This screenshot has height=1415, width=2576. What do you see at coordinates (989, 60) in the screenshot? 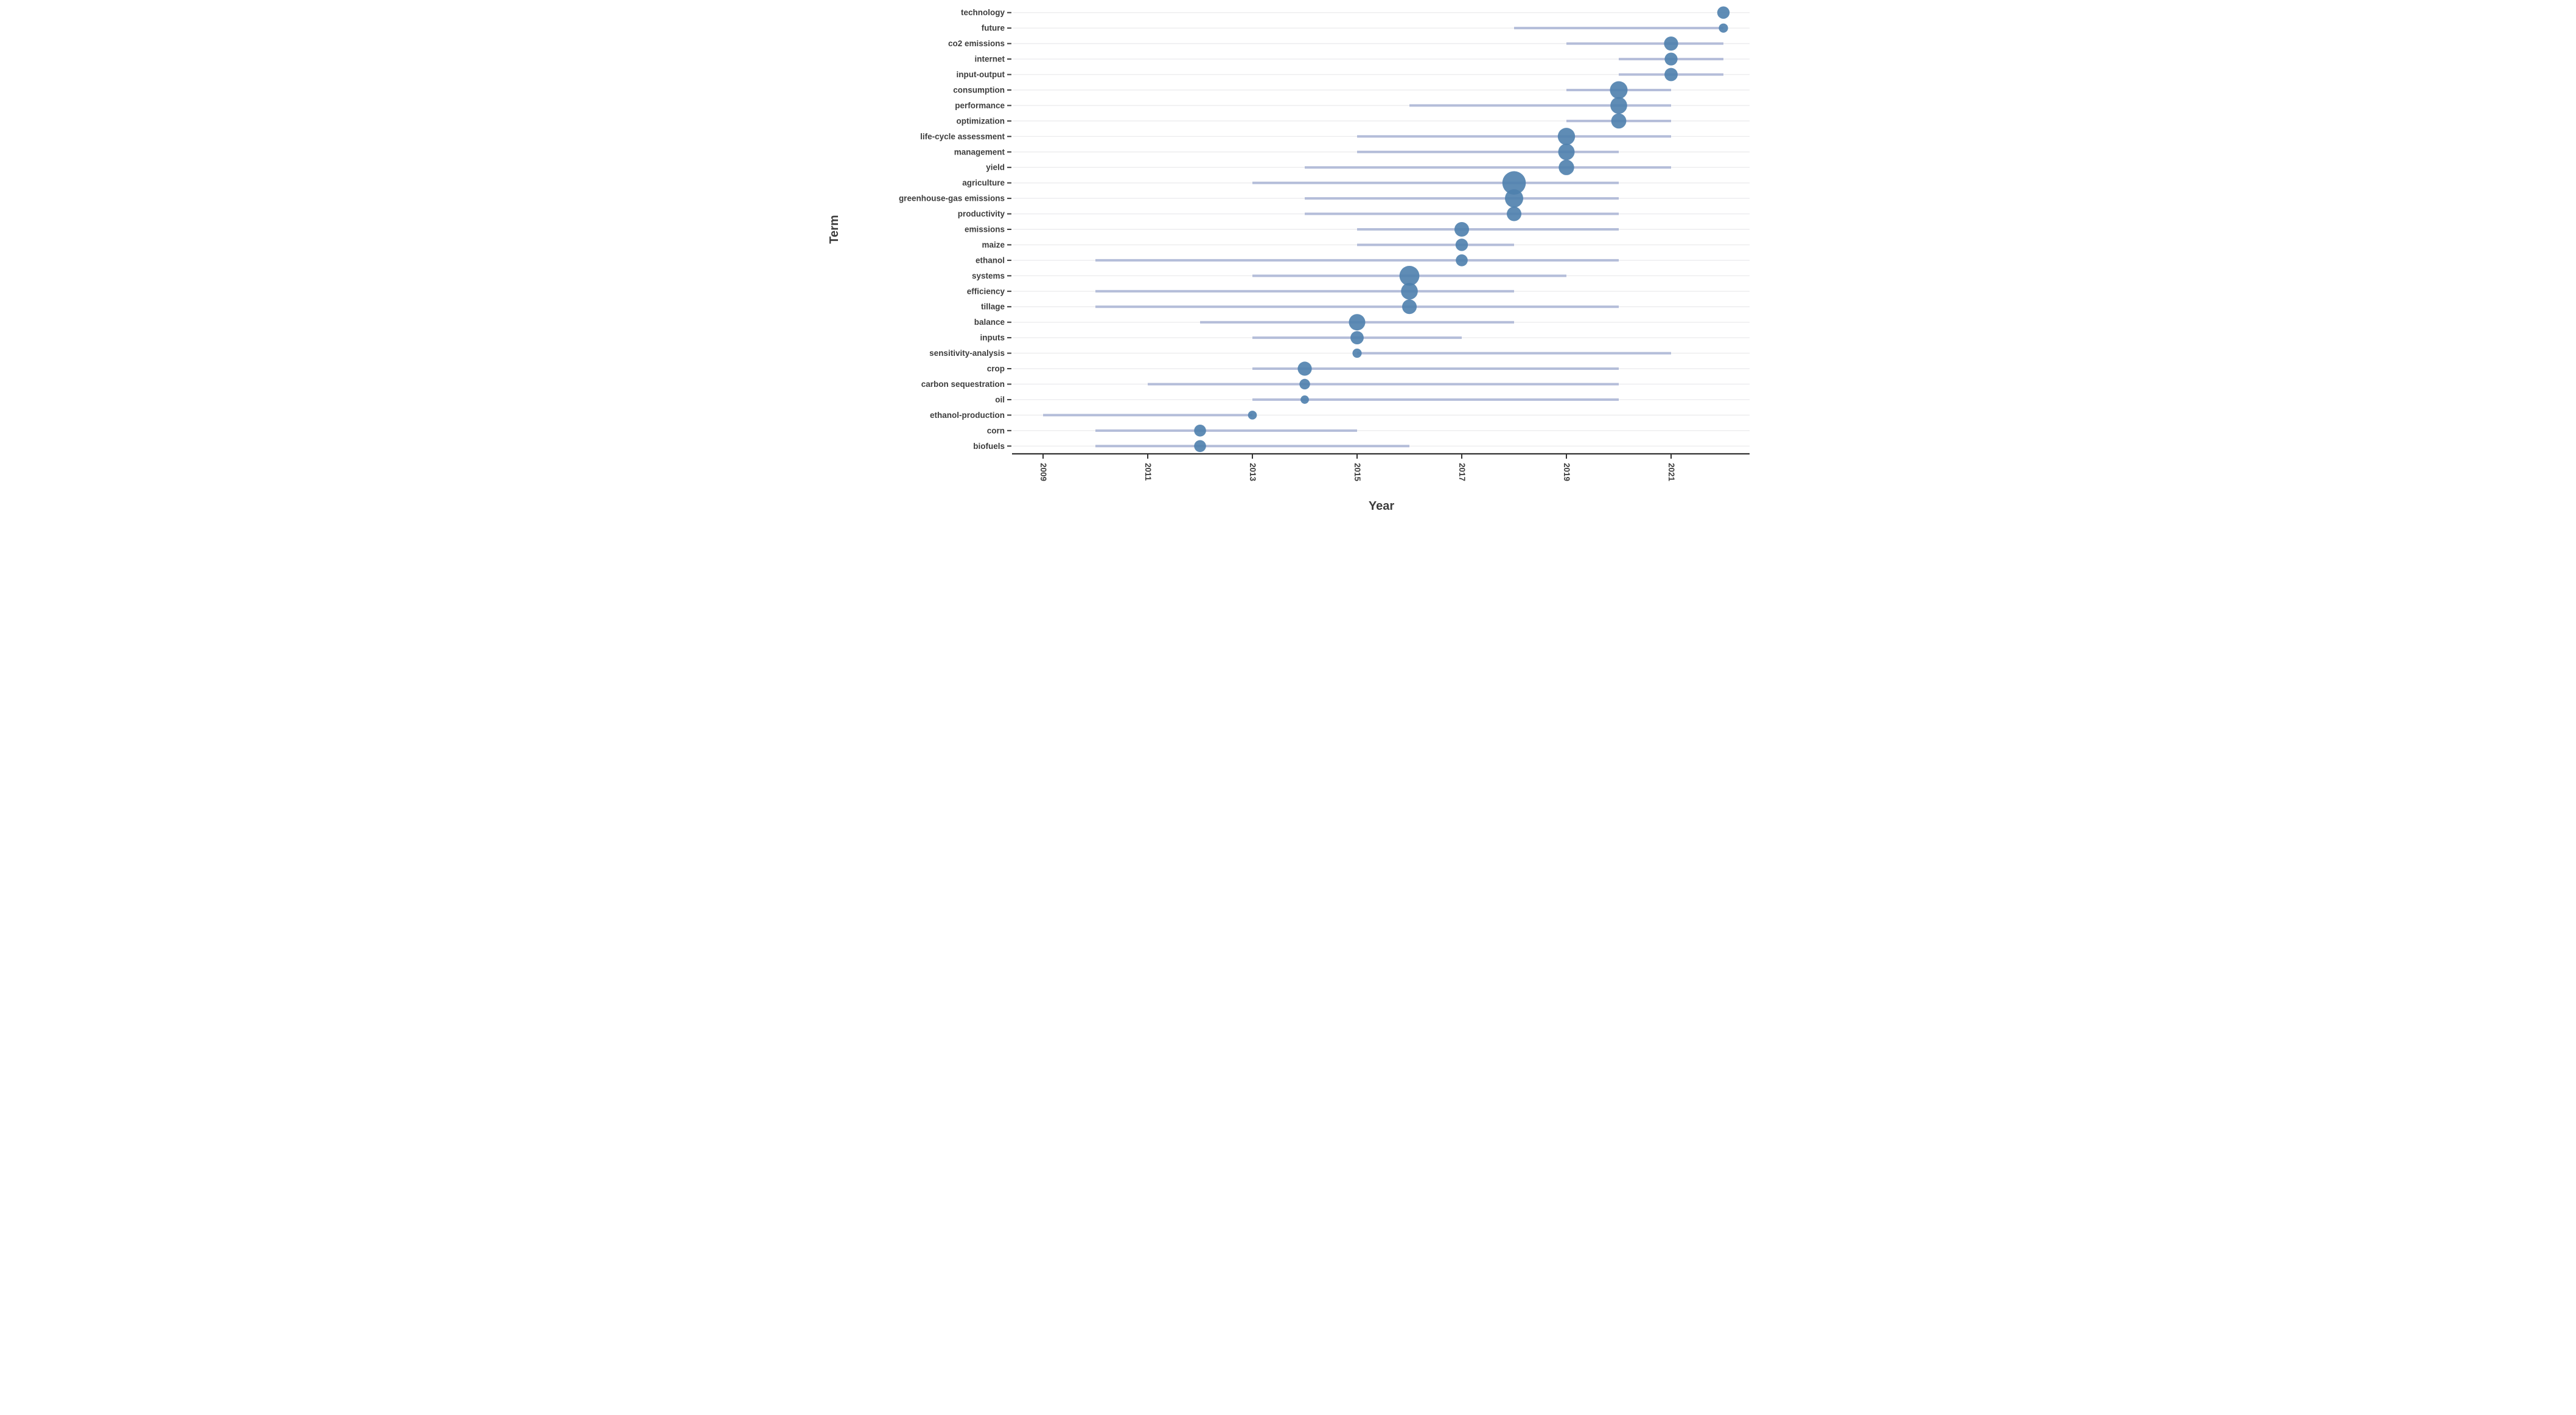
I see `y-axis-label: internet` at bounding box center [989, 60].